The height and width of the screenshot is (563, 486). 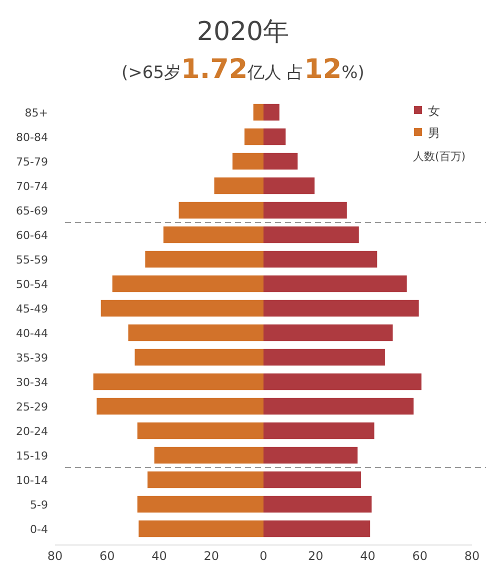 What do you see at coordinates (32, 284) in the screenshot?
I see `y-tick-label: 50-54` at bounding box center [32, 284].